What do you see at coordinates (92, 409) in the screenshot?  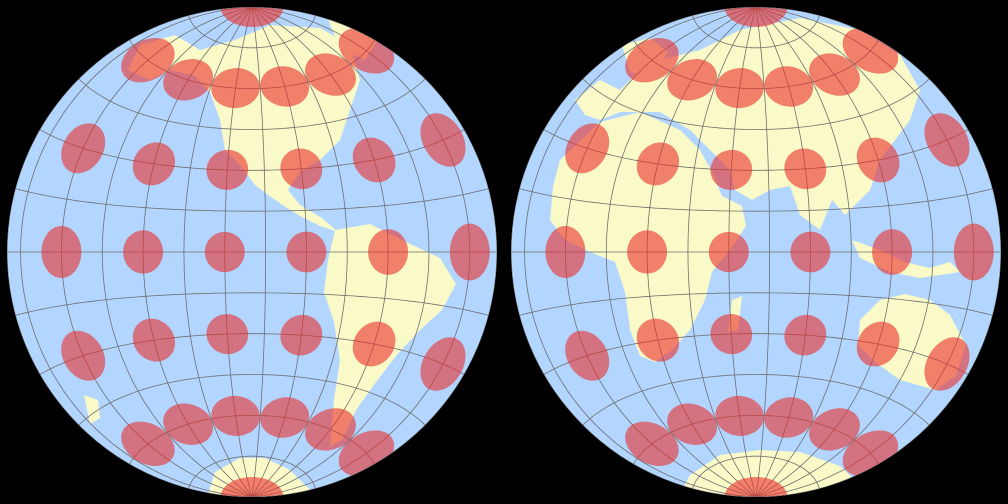 I see `australia-edge` at bounding box center [92, 409].